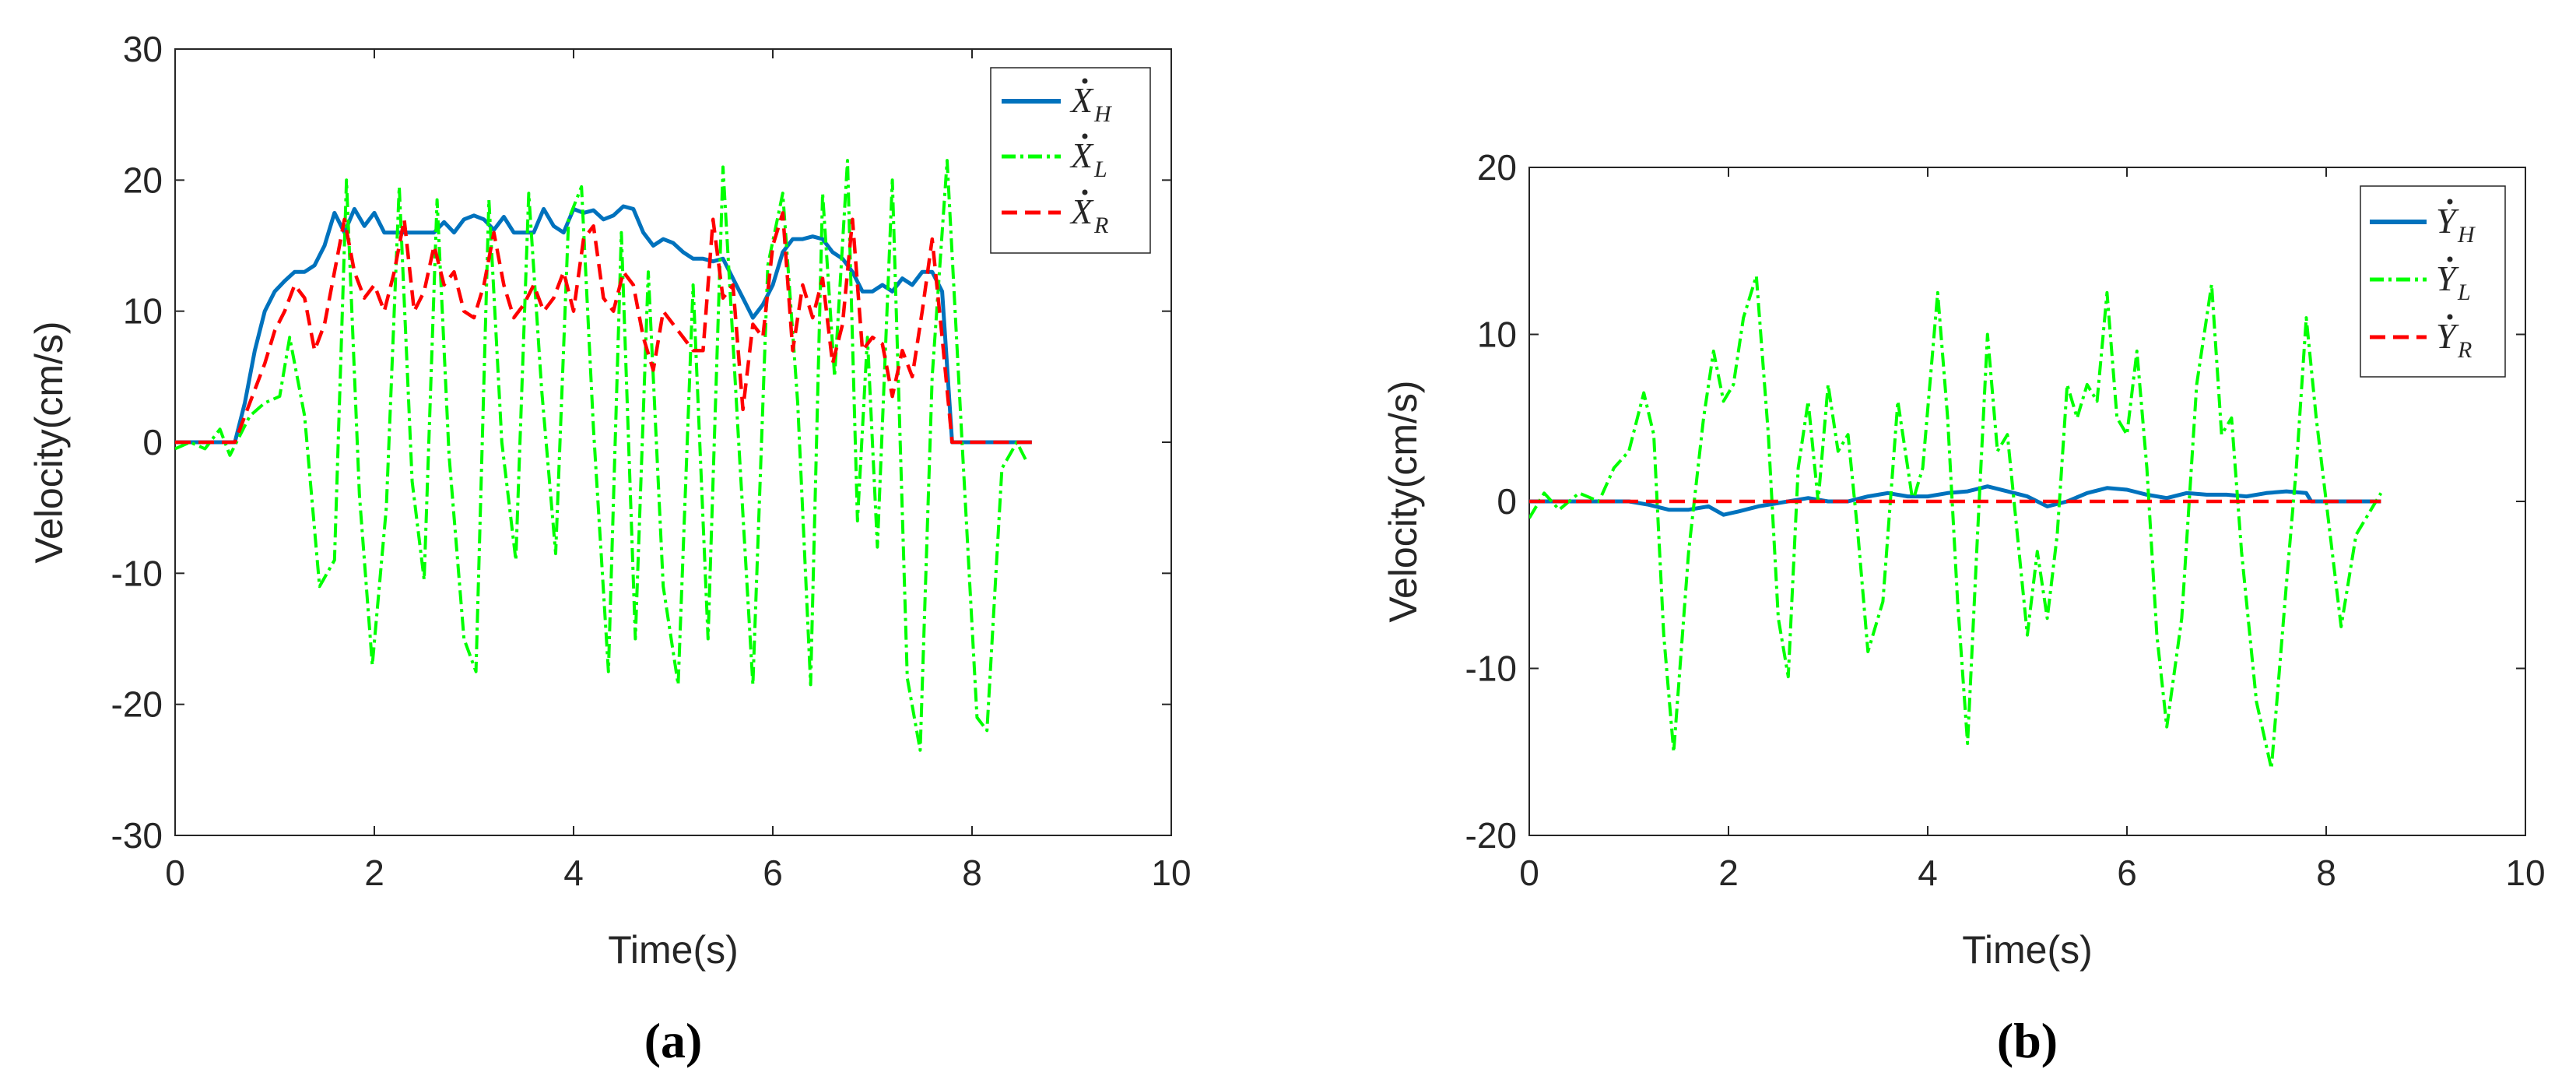 The image size is (2576, 1090). What do you see at coordinates (1403, 501) in the screenshot?
I see `y-axis-label-b: Velocity(cm/s)` at bounding box center [1403, 501].